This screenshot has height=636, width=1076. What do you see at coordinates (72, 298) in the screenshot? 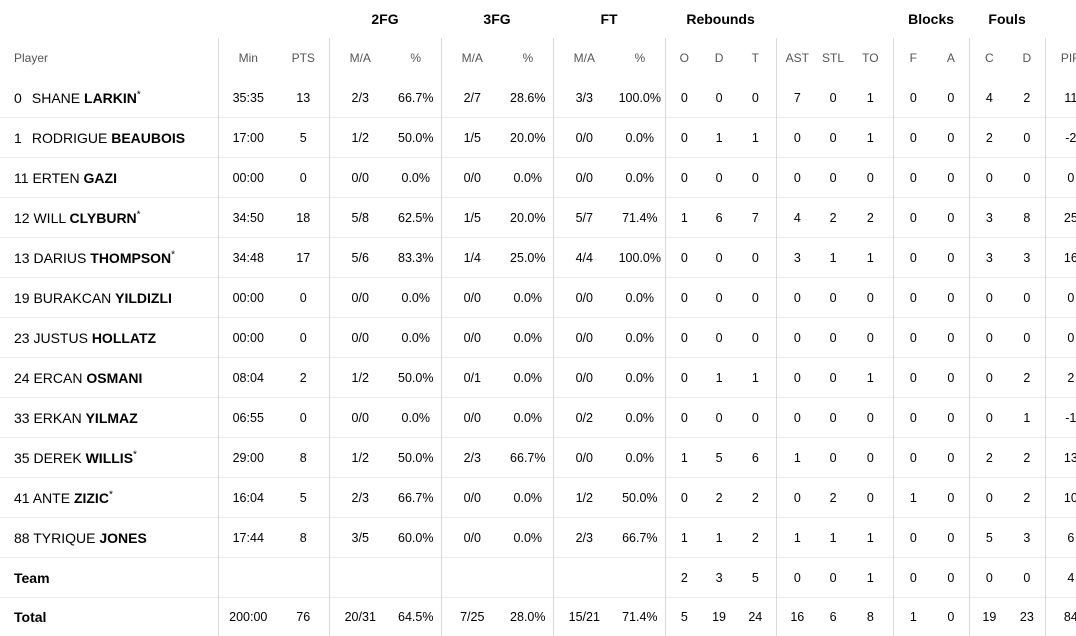
I see `player-first-name: BURAKCAN` at bounding box center [72, 298].